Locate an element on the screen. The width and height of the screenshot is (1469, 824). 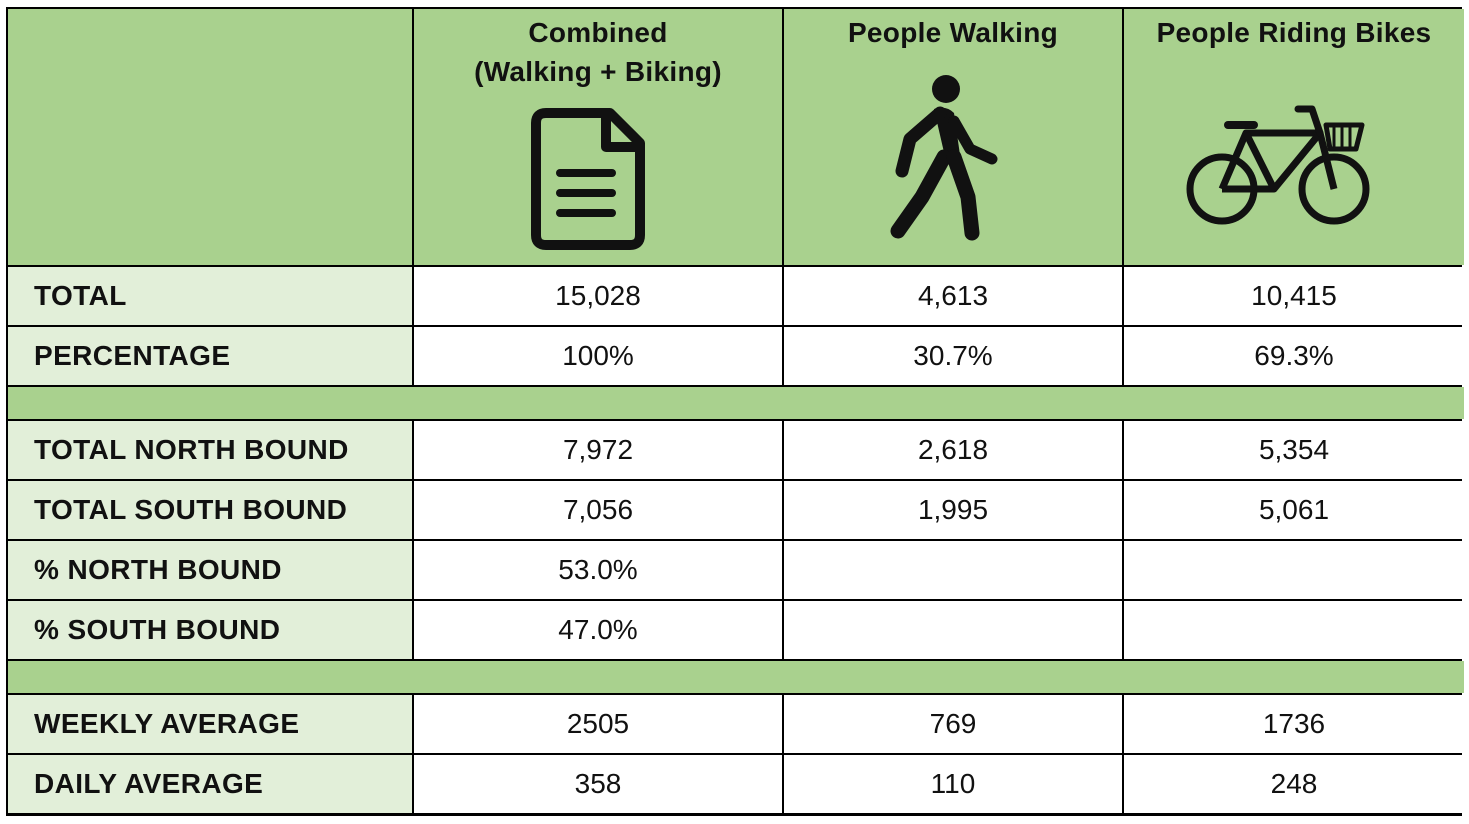
header-biking: People Riding Bikes is located at coordinates (1294, 137).